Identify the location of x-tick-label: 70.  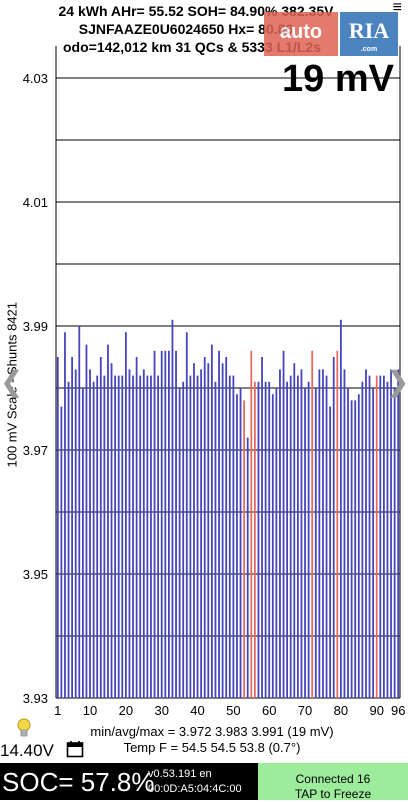
(305, 710).